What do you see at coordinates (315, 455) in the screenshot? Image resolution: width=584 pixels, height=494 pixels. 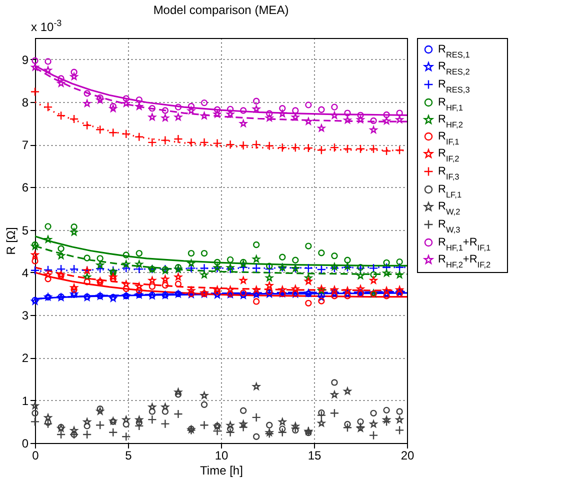 I see `x-tick-label: 15` at bounding box center [315, 455].